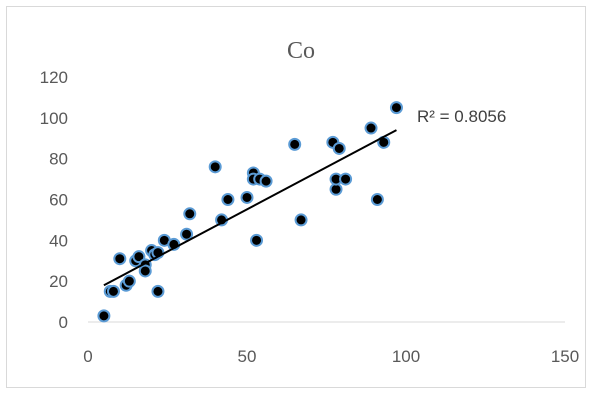  I want to click on y-tick-label: 0, so click(63, 322).